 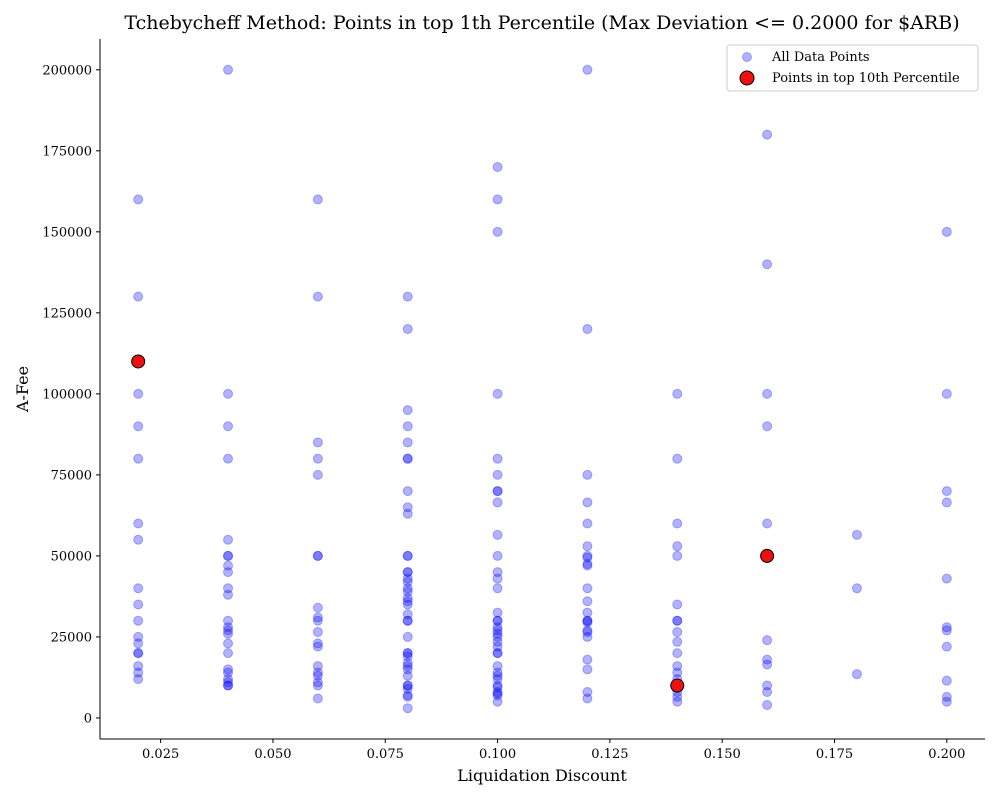 What do you see at coordinates (834, 754) in the screenshot?
I see `x-tick-label: 0.175` at bounding box center [834, 754].